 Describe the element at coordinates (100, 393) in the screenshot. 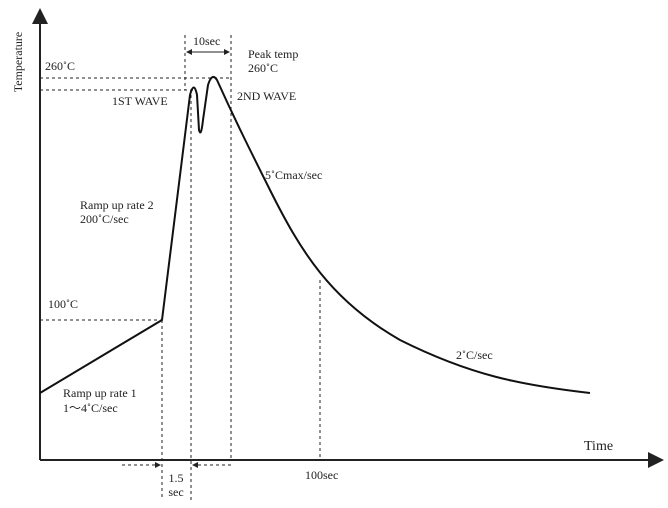

I see `label: Ramp up rate 1` at that location.